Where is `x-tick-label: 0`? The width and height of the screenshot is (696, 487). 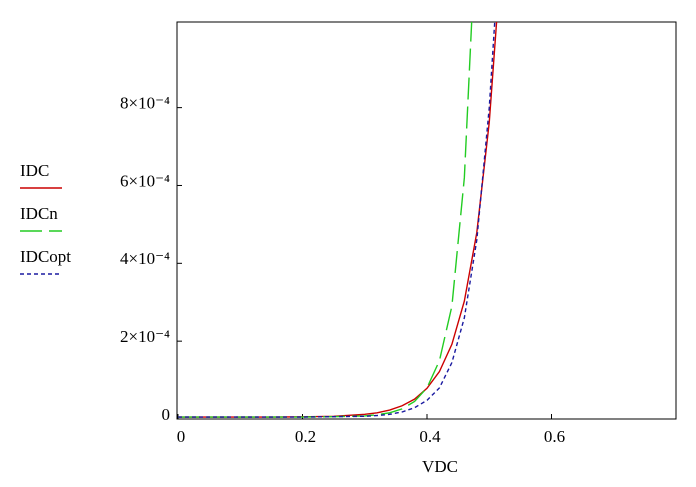
x-tick-label: 0 is located at coordinates (181, 436).